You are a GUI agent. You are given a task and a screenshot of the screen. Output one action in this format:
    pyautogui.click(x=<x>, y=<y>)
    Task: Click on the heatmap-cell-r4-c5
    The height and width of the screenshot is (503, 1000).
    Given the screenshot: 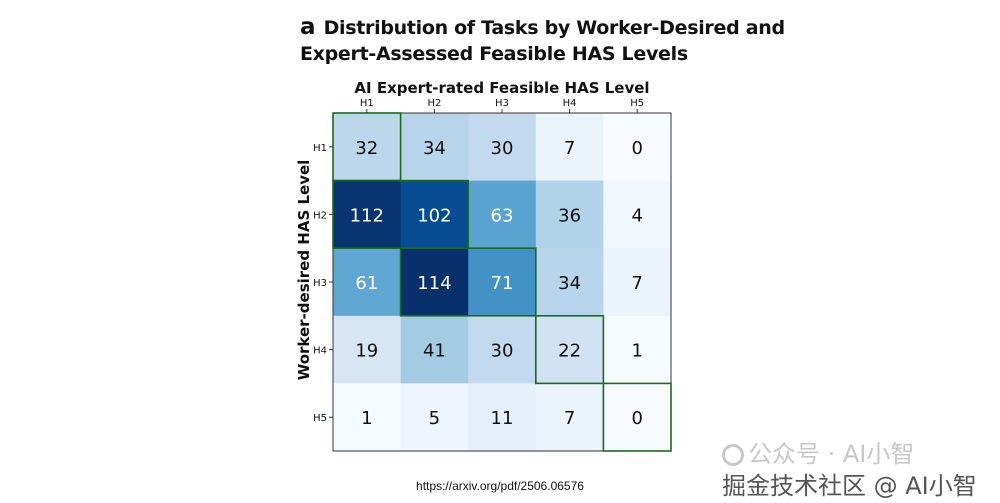 What is the action you would take?
    pyautogui.click(x=637, y=349)
    